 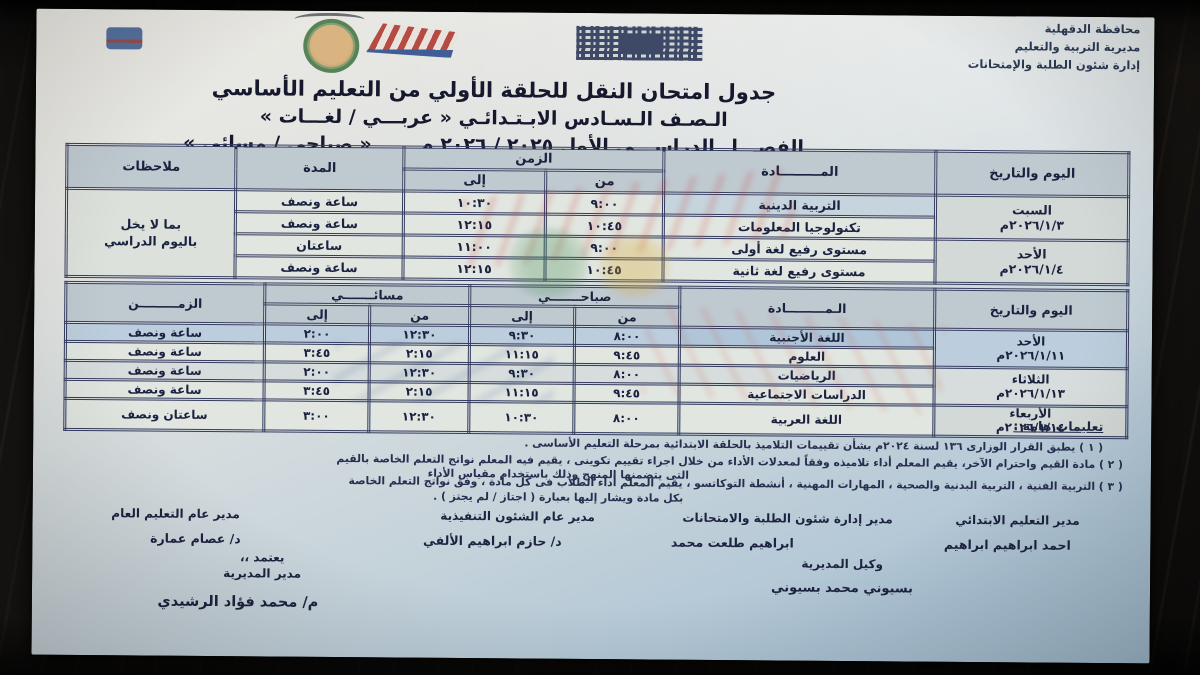 I want to click on approval-title: مدير المديرية, so click(x=262, y=573).